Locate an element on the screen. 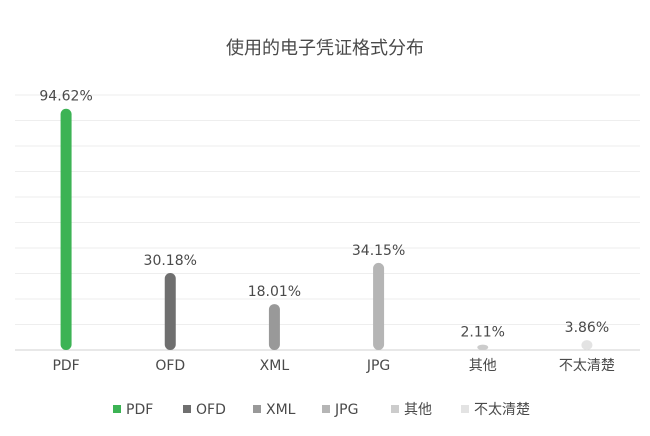  category-label: PDF is located at coordinates (65, 366).